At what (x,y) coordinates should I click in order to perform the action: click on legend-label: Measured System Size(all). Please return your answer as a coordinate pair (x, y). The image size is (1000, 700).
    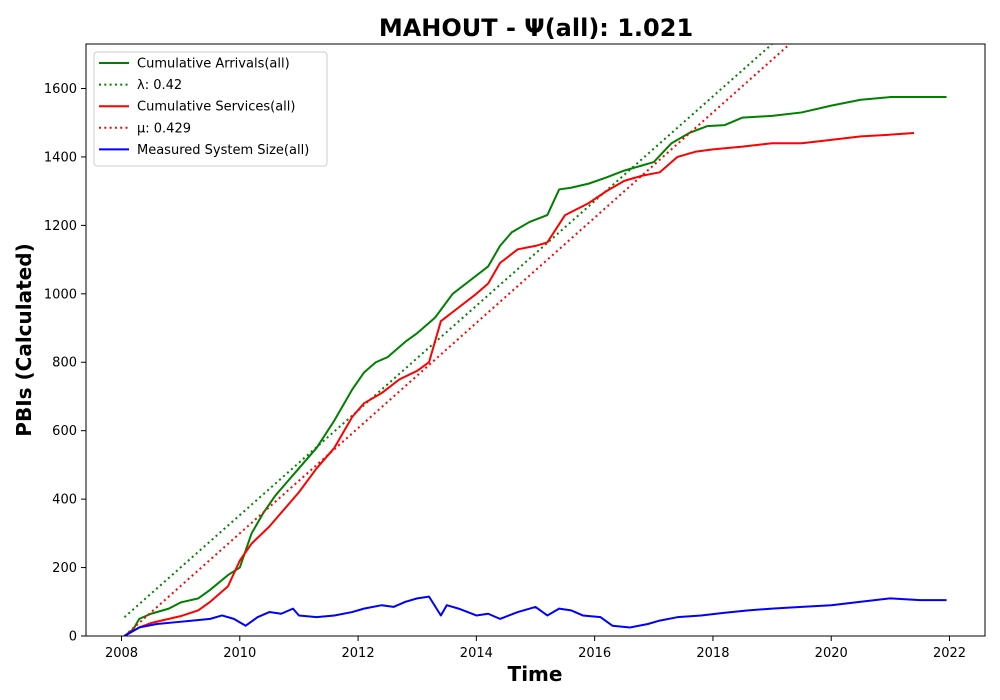
    Looking at the image, I should click on (223, 150).